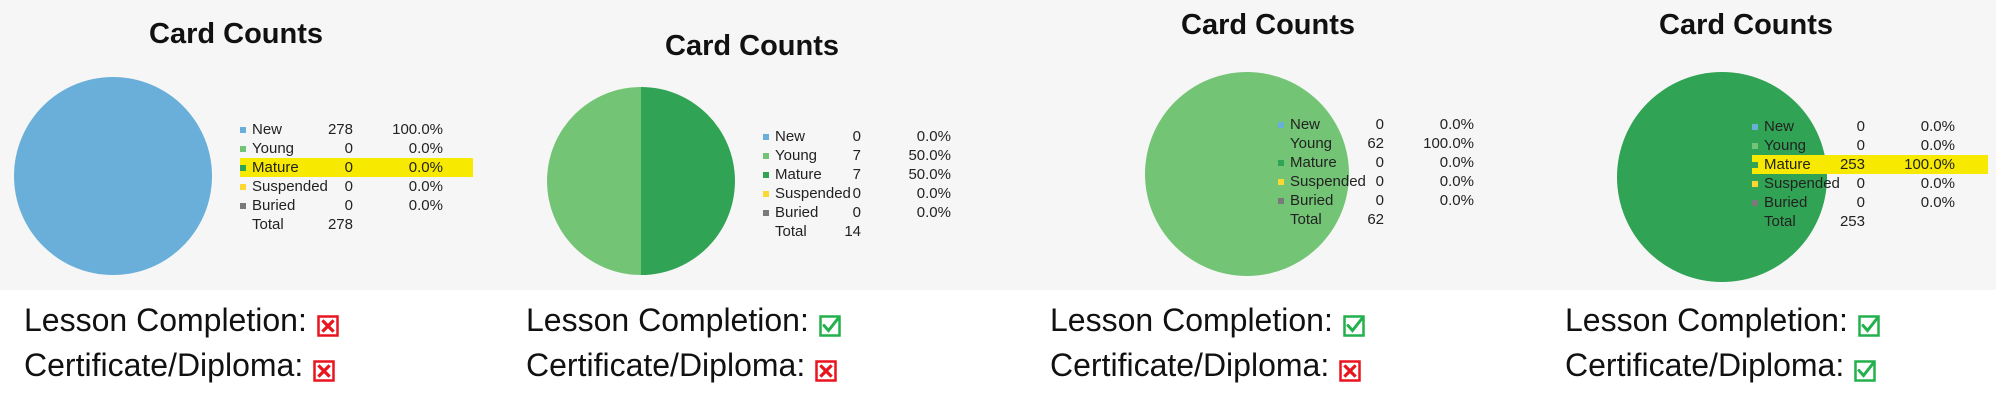 The width and height of the screenshot is (1996, 408). What do you see at coordinates (1722, 177) in the screenshot?
I see `pie-slice-mature` at bounding box center [1722, 177].